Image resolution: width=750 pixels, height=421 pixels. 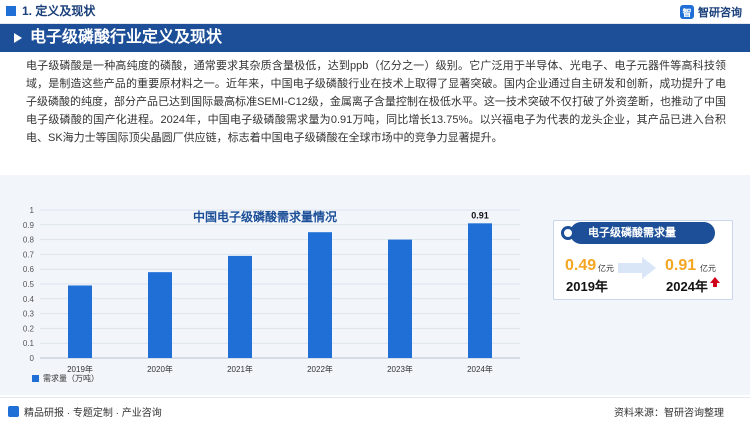 I want to click on y-tick-label: 0.9, so click(x=29, y=225).